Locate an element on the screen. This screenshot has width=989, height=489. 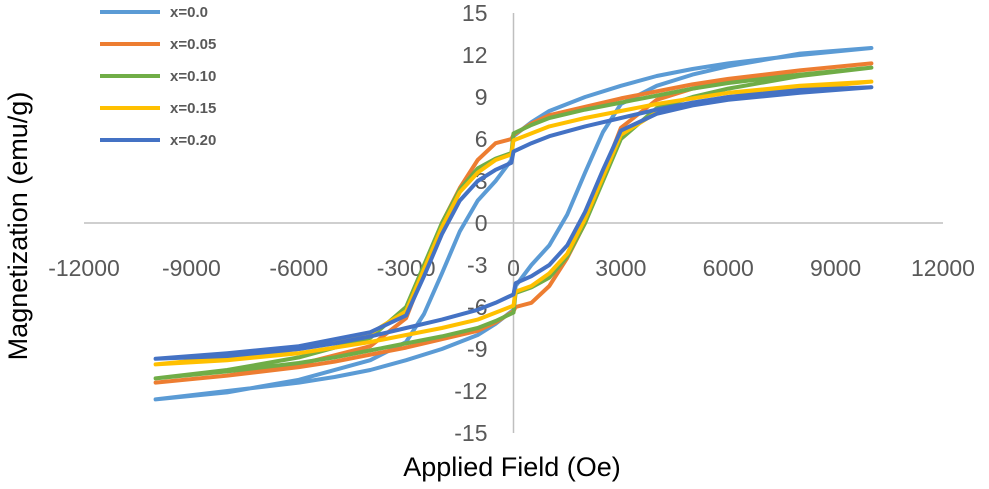
y-tick-label: 15 is located at coordinates (475, 13).